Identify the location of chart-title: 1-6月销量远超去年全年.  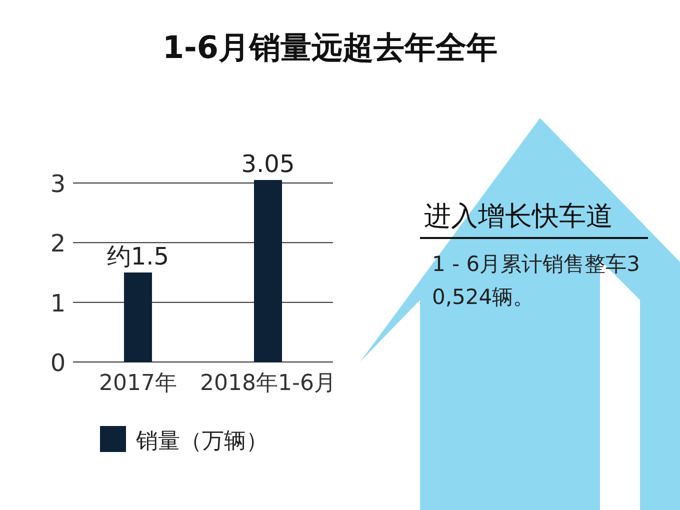
(330, 48).